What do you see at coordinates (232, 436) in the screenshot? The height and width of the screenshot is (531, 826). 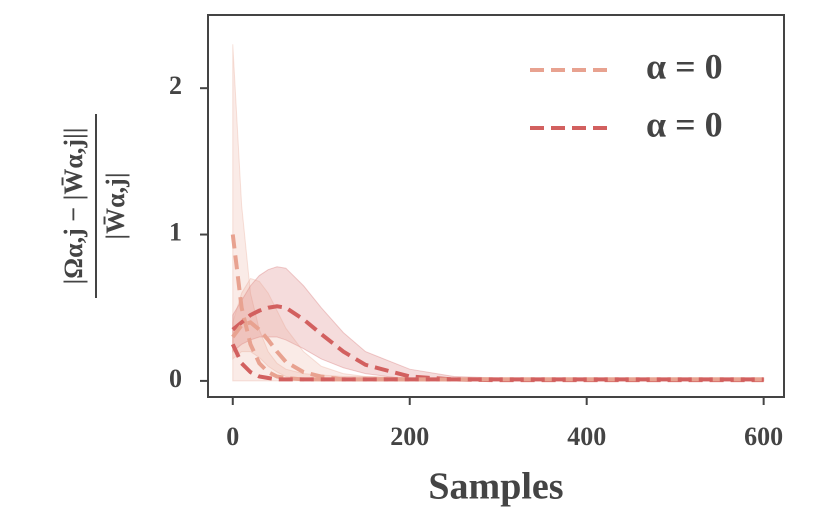 I see `x-tick-label: 0` at bounding box center [232, 436].